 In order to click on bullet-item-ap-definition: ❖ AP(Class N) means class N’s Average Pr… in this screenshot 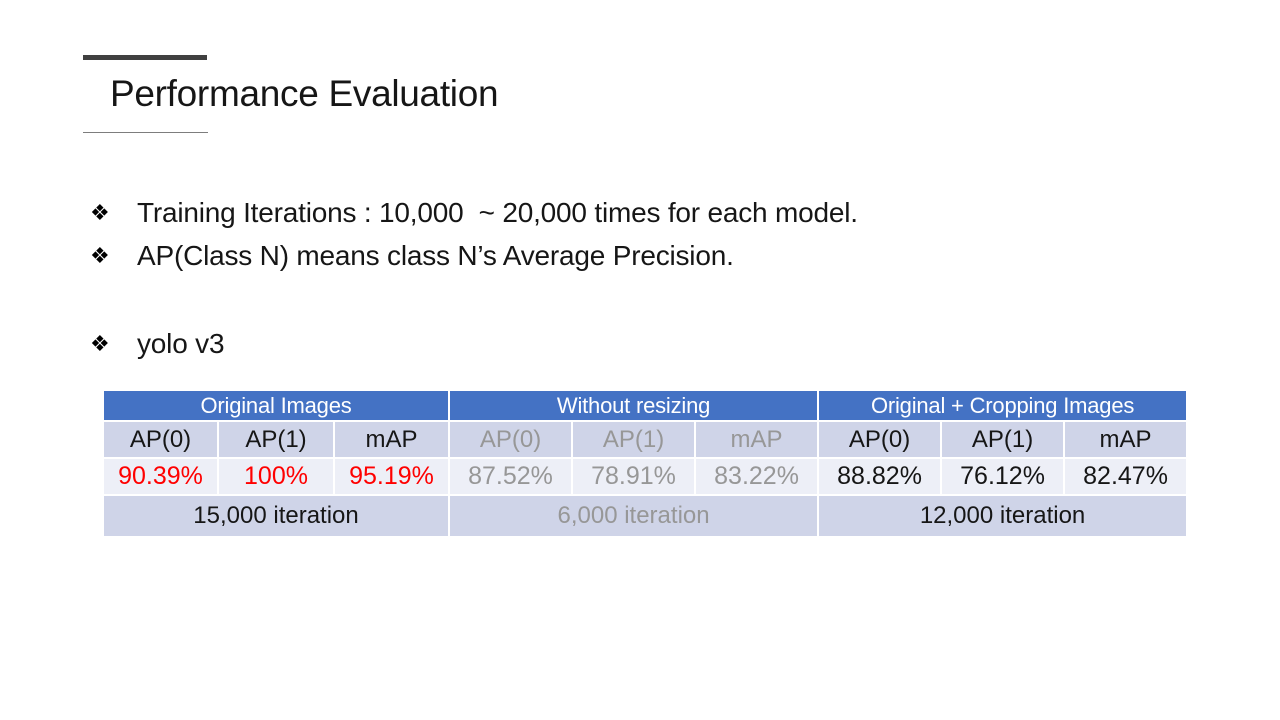, I will do `click(474, 255)`.